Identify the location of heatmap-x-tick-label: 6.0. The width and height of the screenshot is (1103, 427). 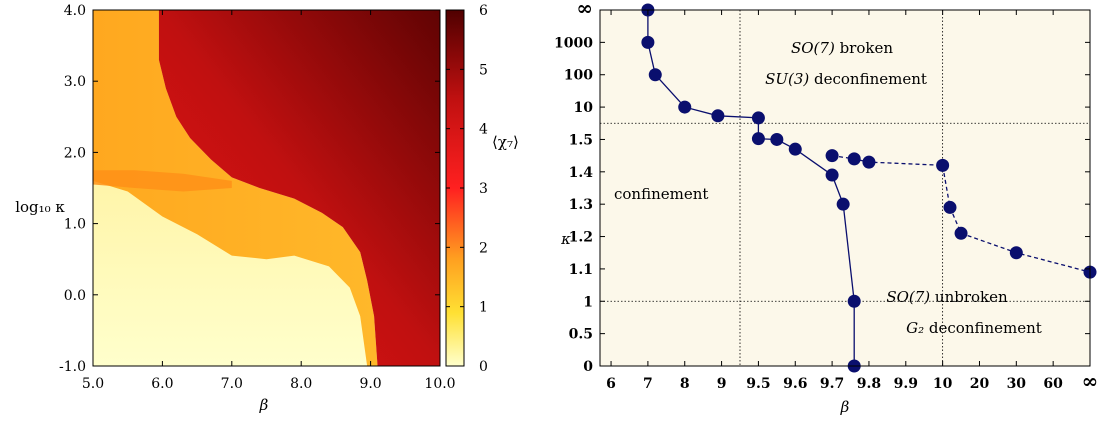
(162, 384).